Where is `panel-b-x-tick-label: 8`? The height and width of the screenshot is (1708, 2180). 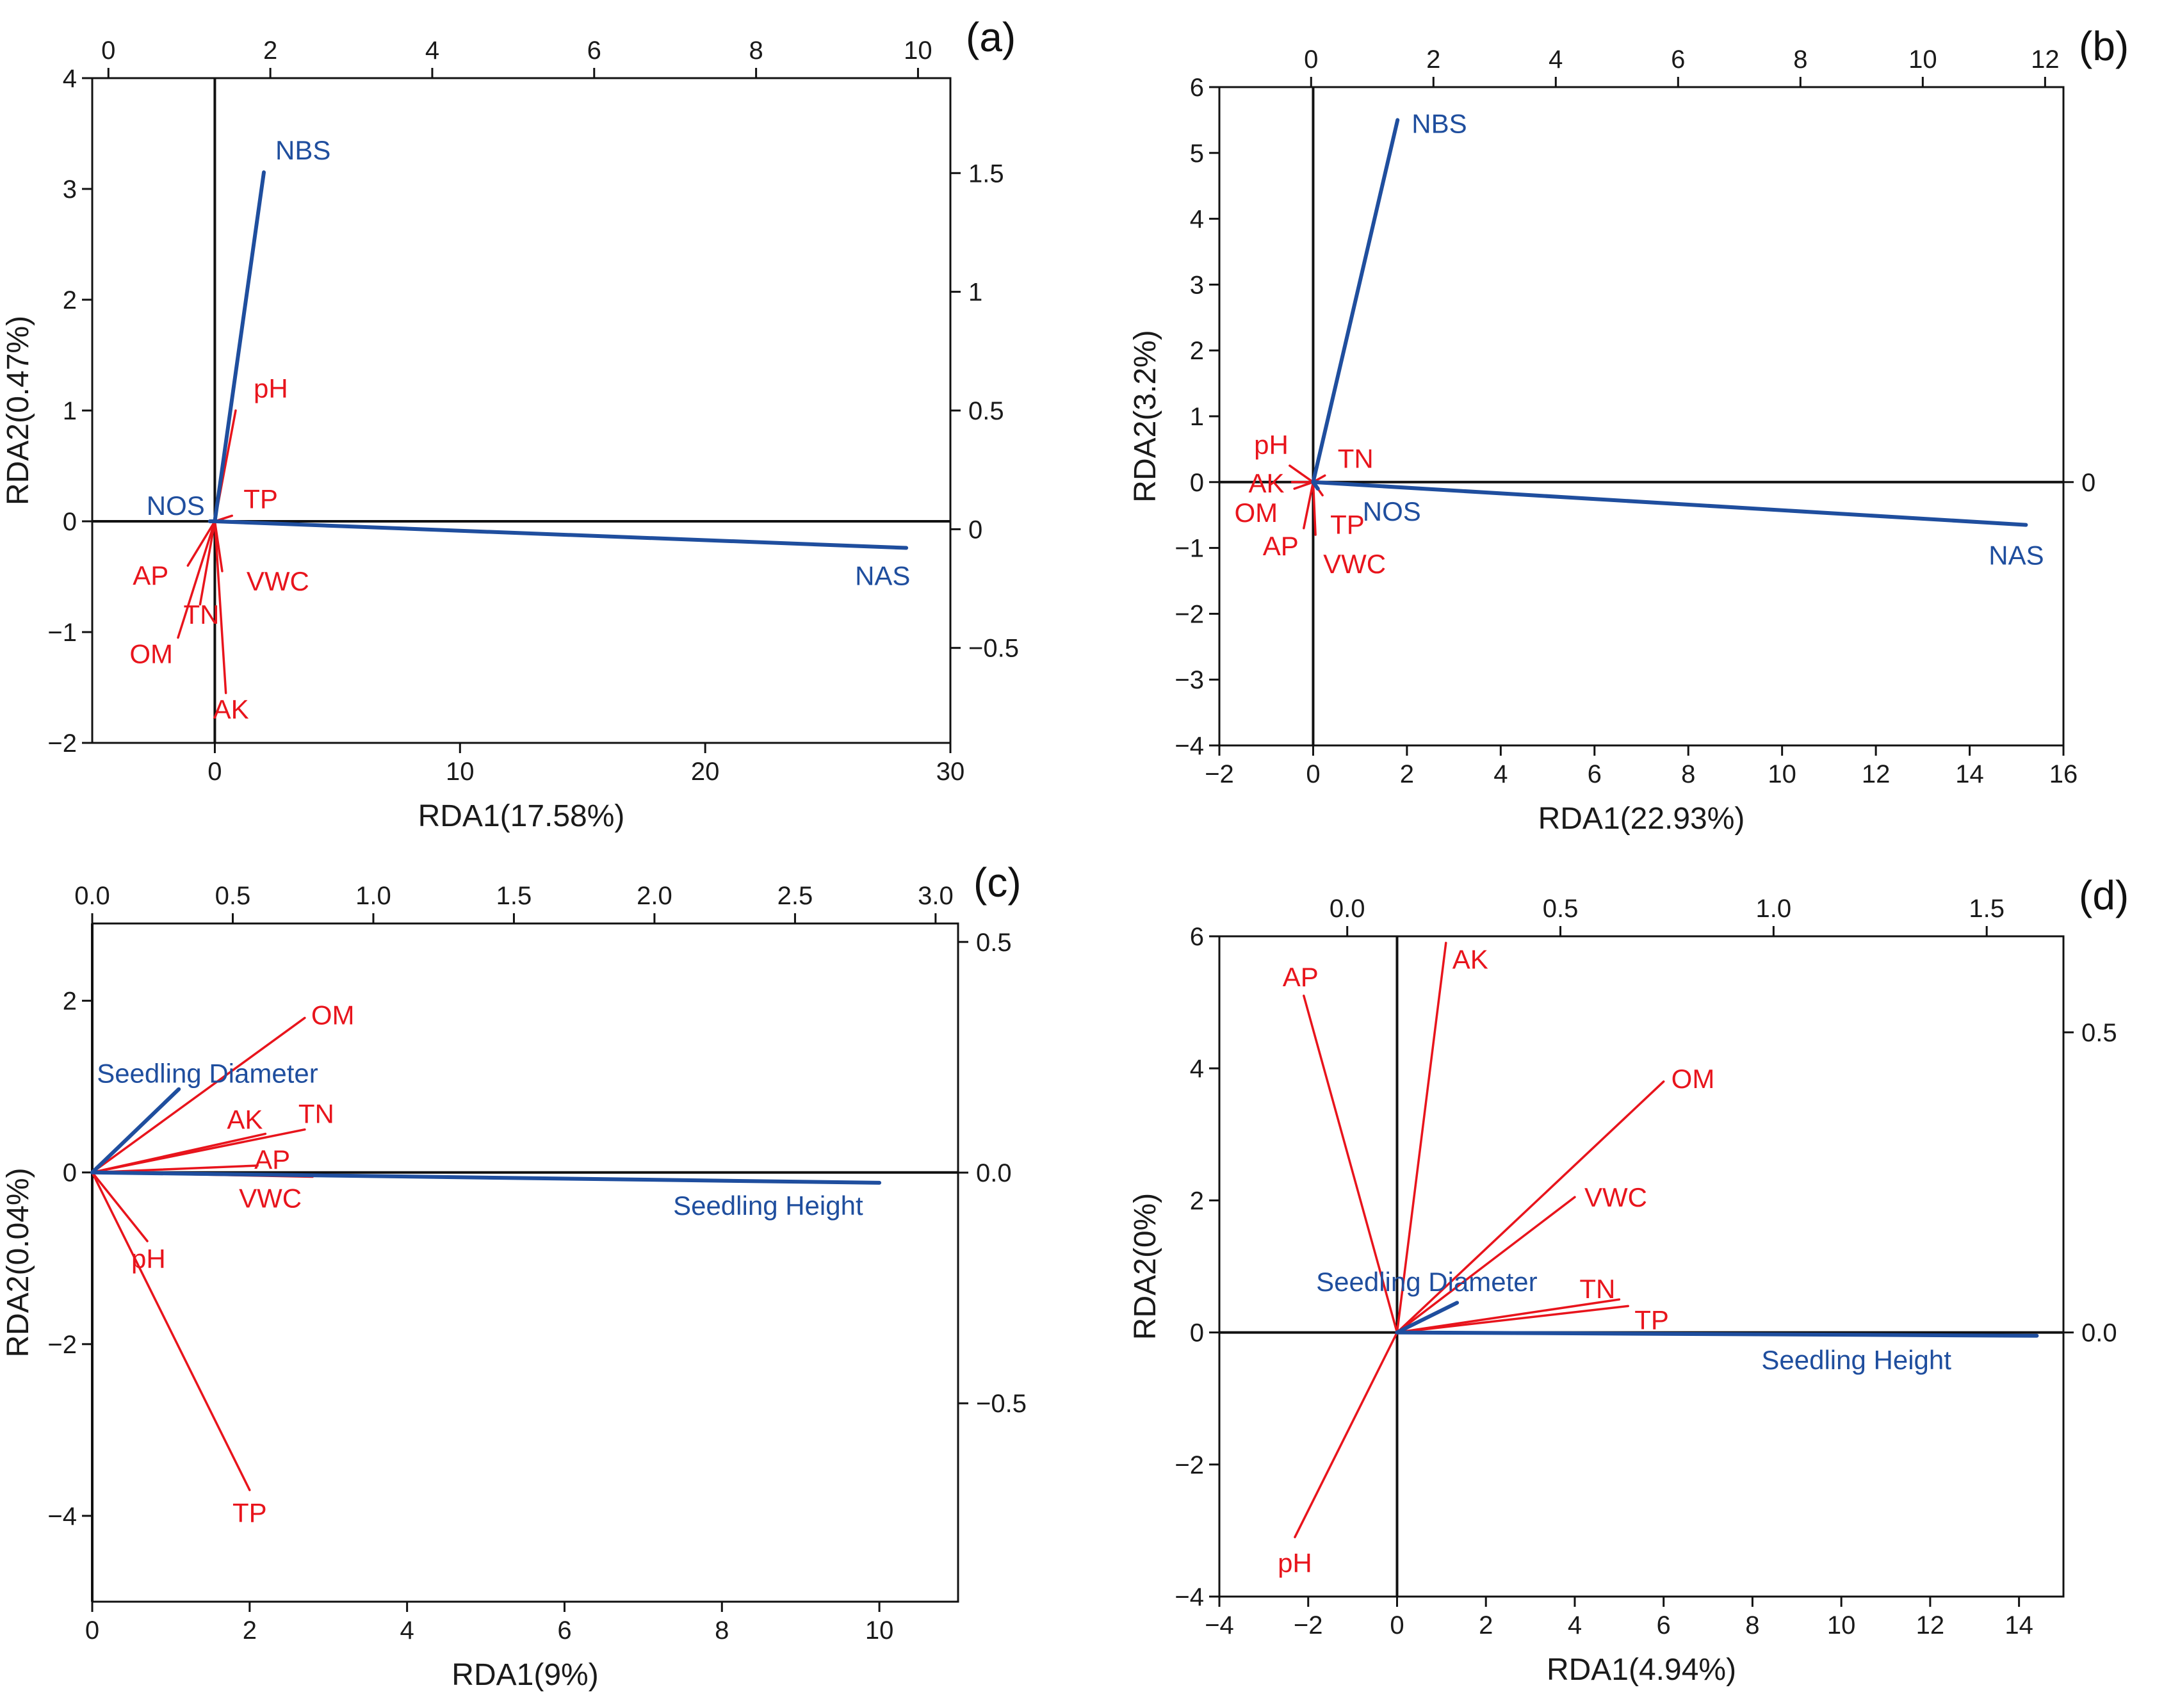 panel-b-x-tick-label: 8 is located at coordinates (1688, 774).